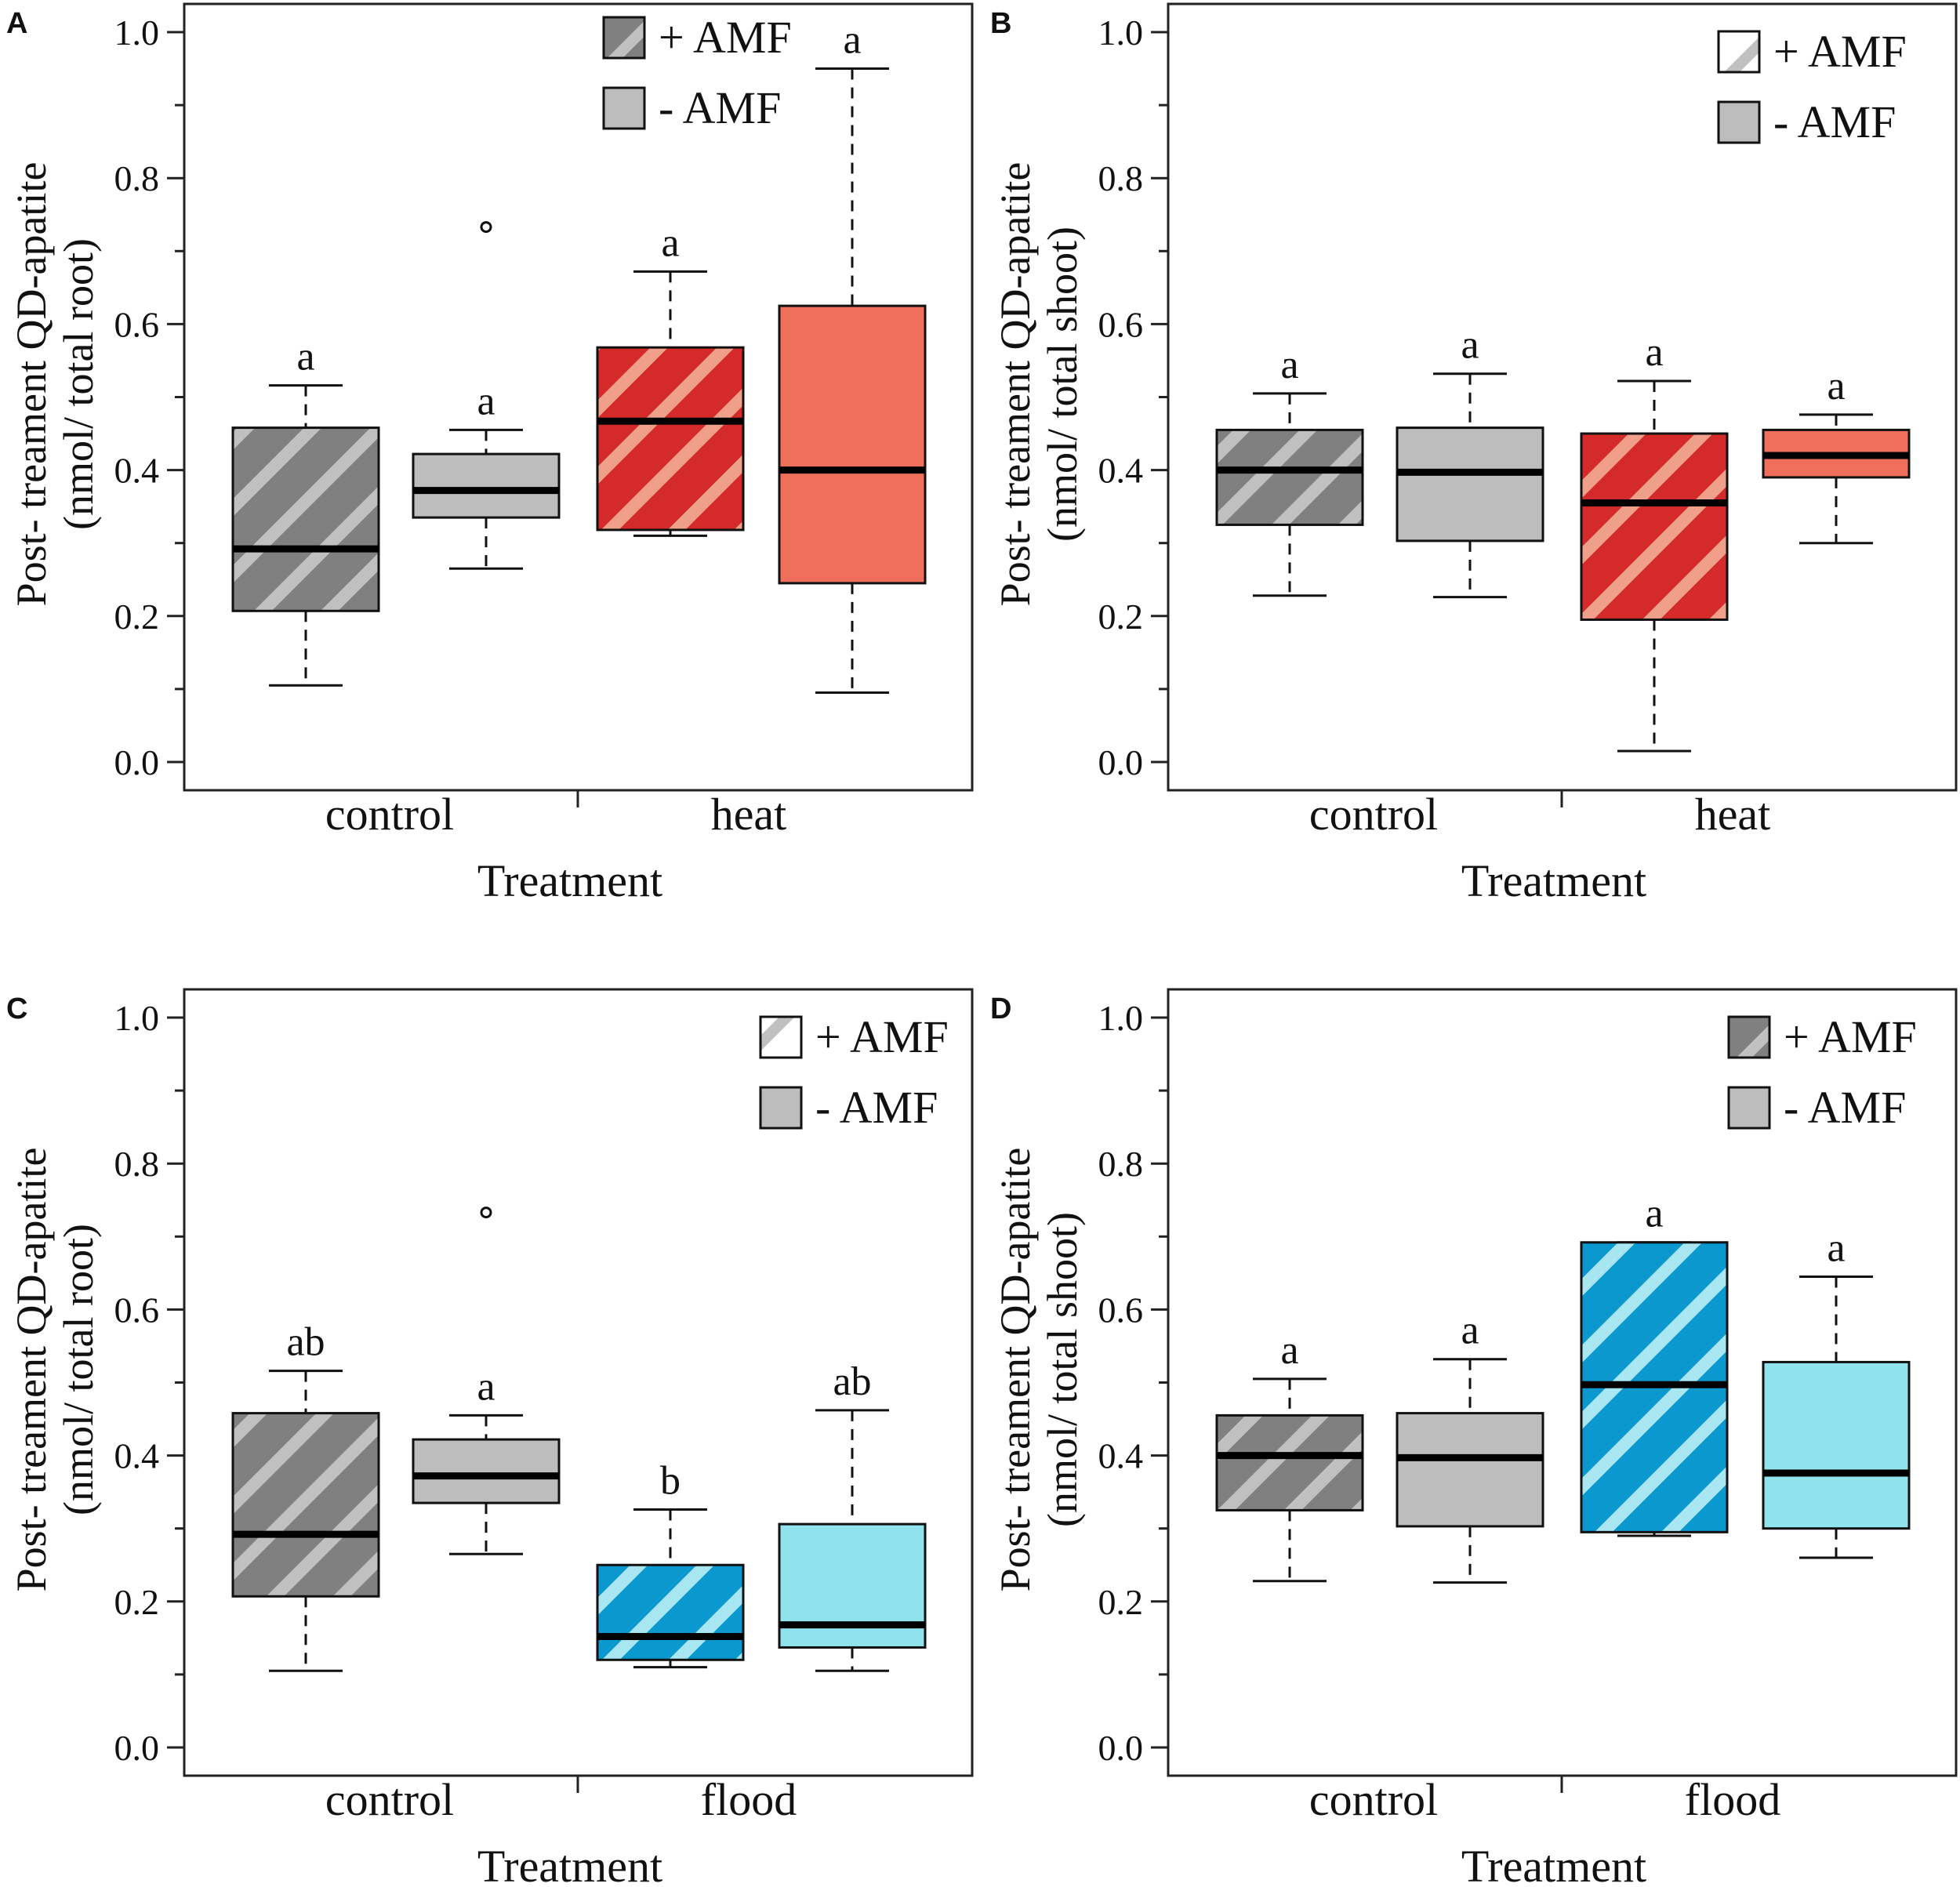  Describe the element at coordinates (852, 1515) in the screenshot. I see `box-flood-no-amf: ab` at that location.